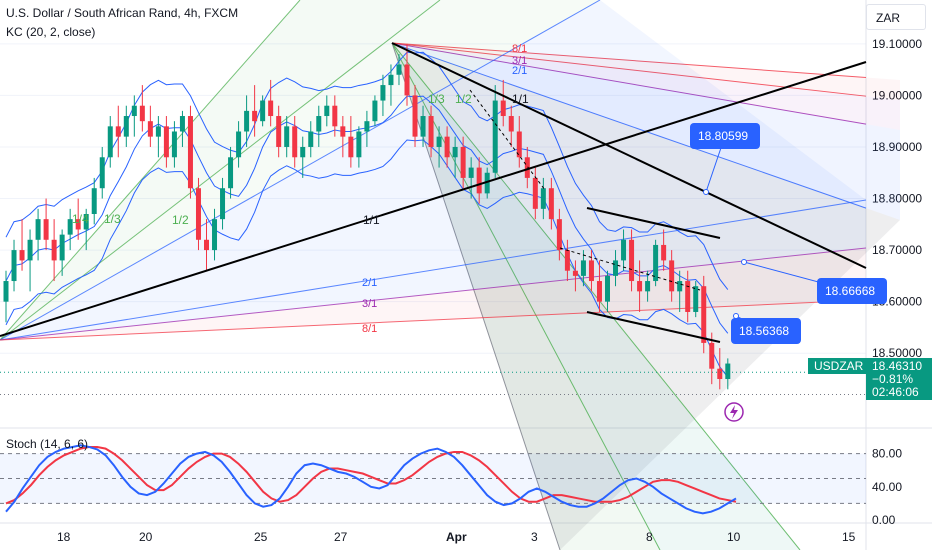 Image resolution: width=932 pixels, height=555 pixels. Describe the element at coordinates (897, 147) in the screenshot. I see `price-axis-label: 18.90000` at that location.